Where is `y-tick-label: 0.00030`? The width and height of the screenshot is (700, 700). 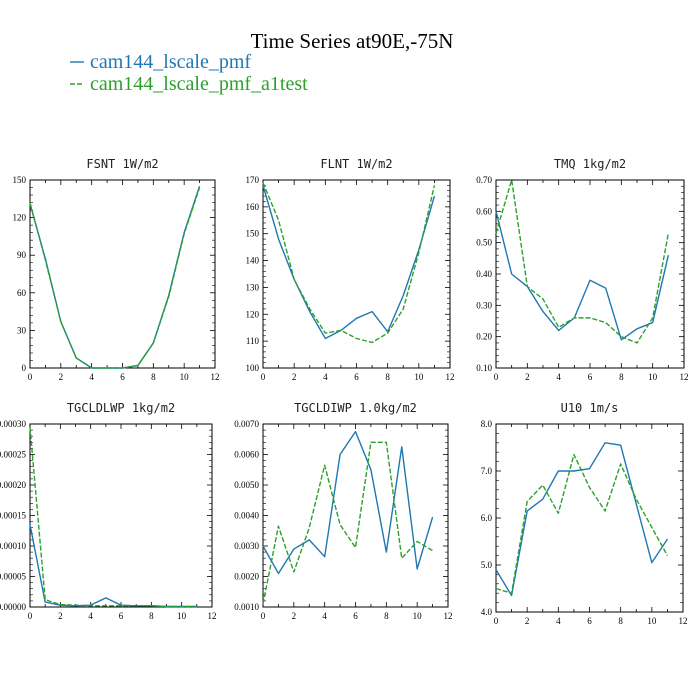
y-tick-label: 0.00030 is located at coordinates (13, 424).